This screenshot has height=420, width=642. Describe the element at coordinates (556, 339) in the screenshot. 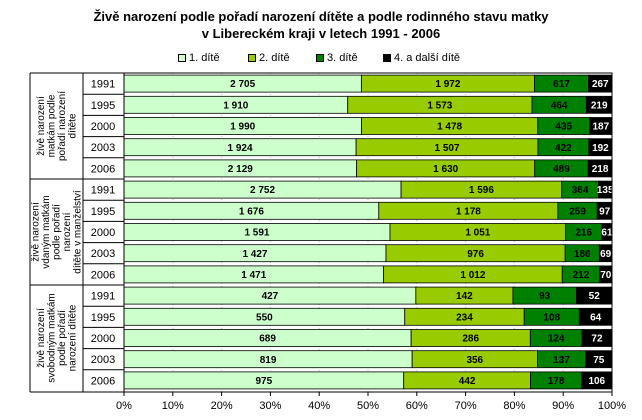

I see `data-label-g3-2000-s3: 124` at that location.